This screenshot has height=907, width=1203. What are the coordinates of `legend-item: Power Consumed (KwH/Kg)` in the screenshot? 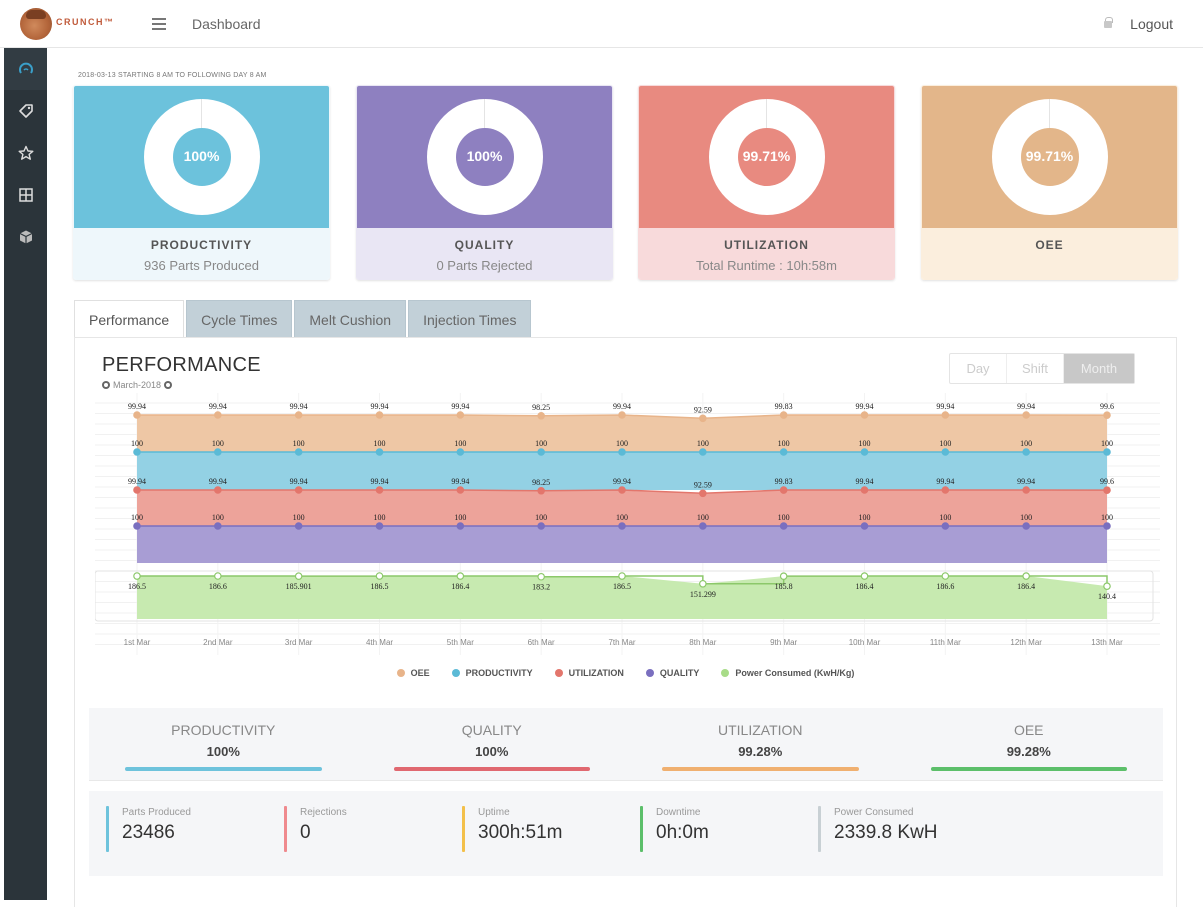 It's located at (787, 673).